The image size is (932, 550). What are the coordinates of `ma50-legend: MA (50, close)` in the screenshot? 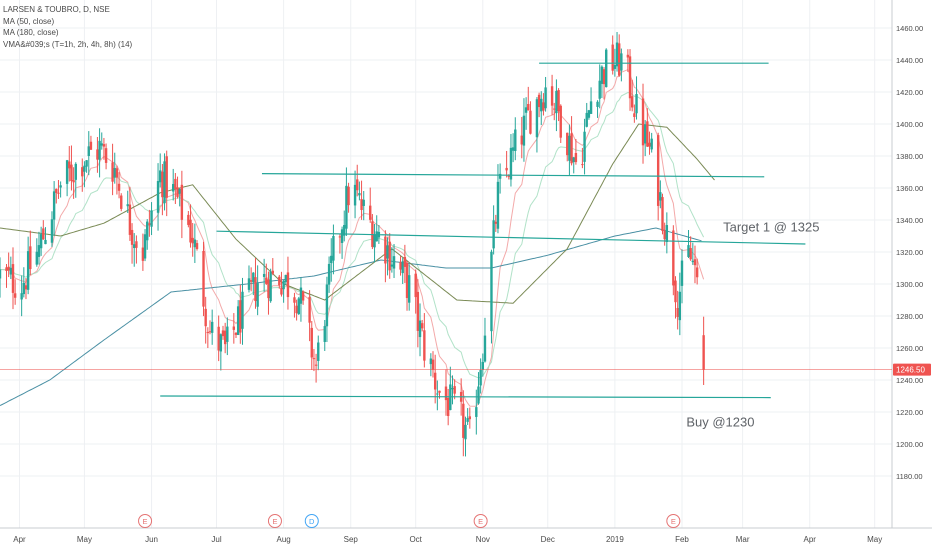 It's located at (29, 21).